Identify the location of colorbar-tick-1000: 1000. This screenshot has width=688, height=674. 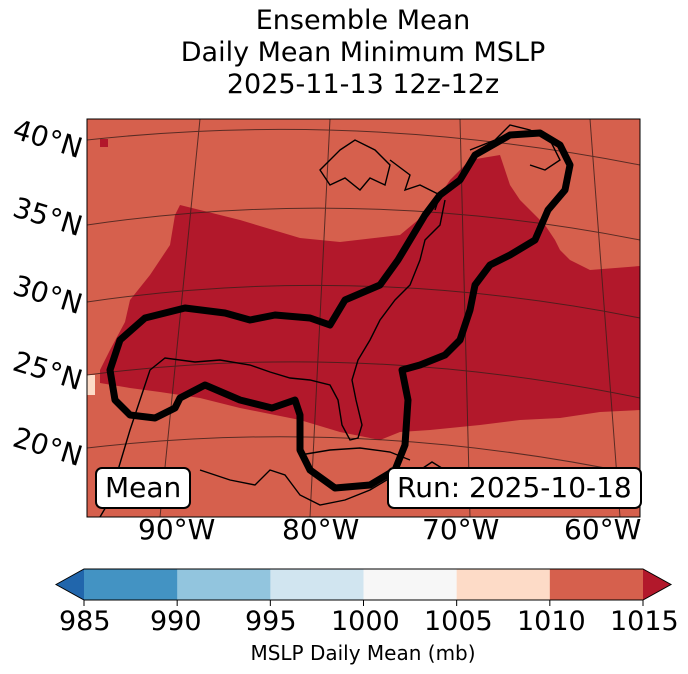
(365, 621).